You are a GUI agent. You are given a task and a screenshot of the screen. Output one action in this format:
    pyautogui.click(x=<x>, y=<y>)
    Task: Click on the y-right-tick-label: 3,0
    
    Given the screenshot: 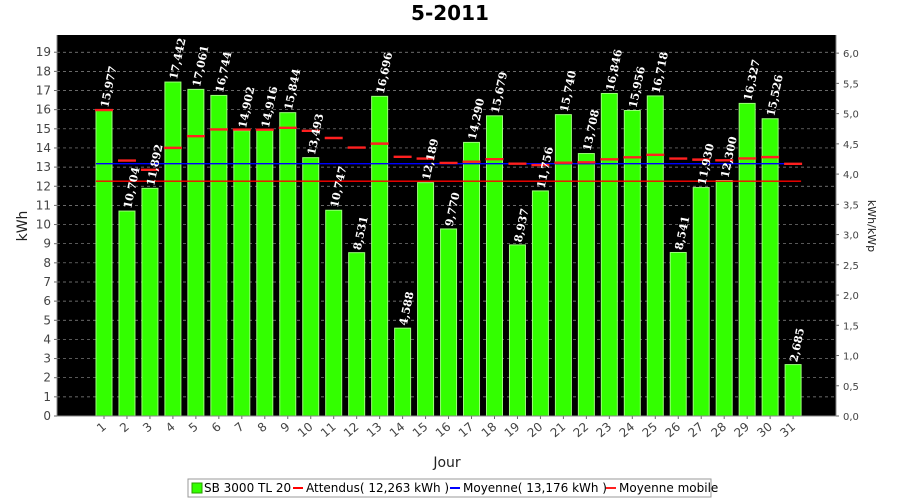 What is the action you would take?
    pyautogui.click(x=851, y=236)
    